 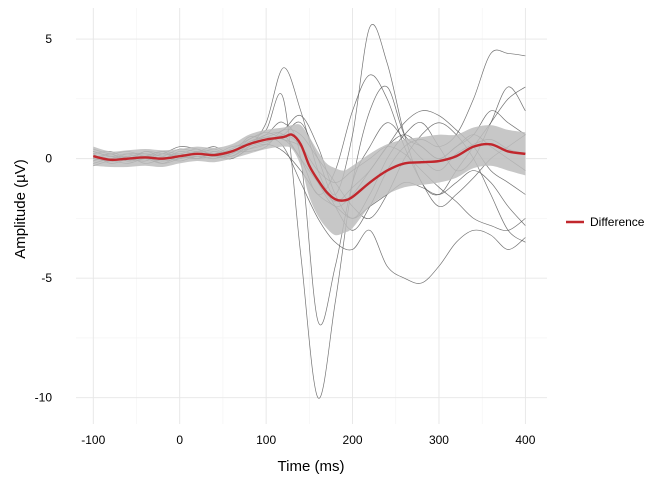 I want to click on x-axis-ticks: -100 0 100 200 300 400, so click(x=308, y=440).